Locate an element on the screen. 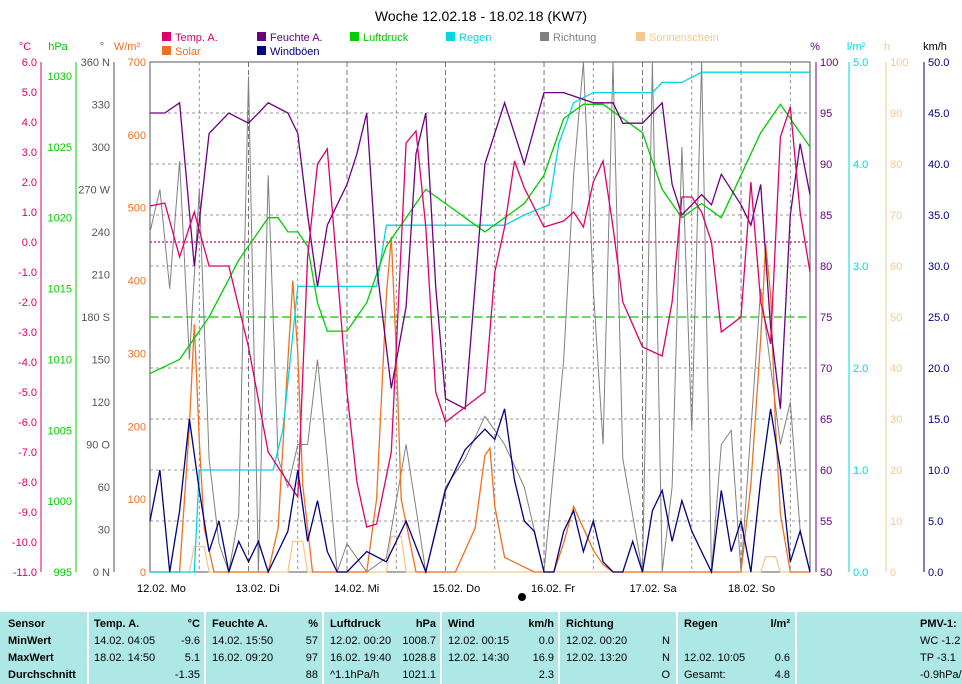 This screenshot has height=684, width=962. stats-feuchte-time: 14.02. 15:50 is located at coordinates (243, 641).